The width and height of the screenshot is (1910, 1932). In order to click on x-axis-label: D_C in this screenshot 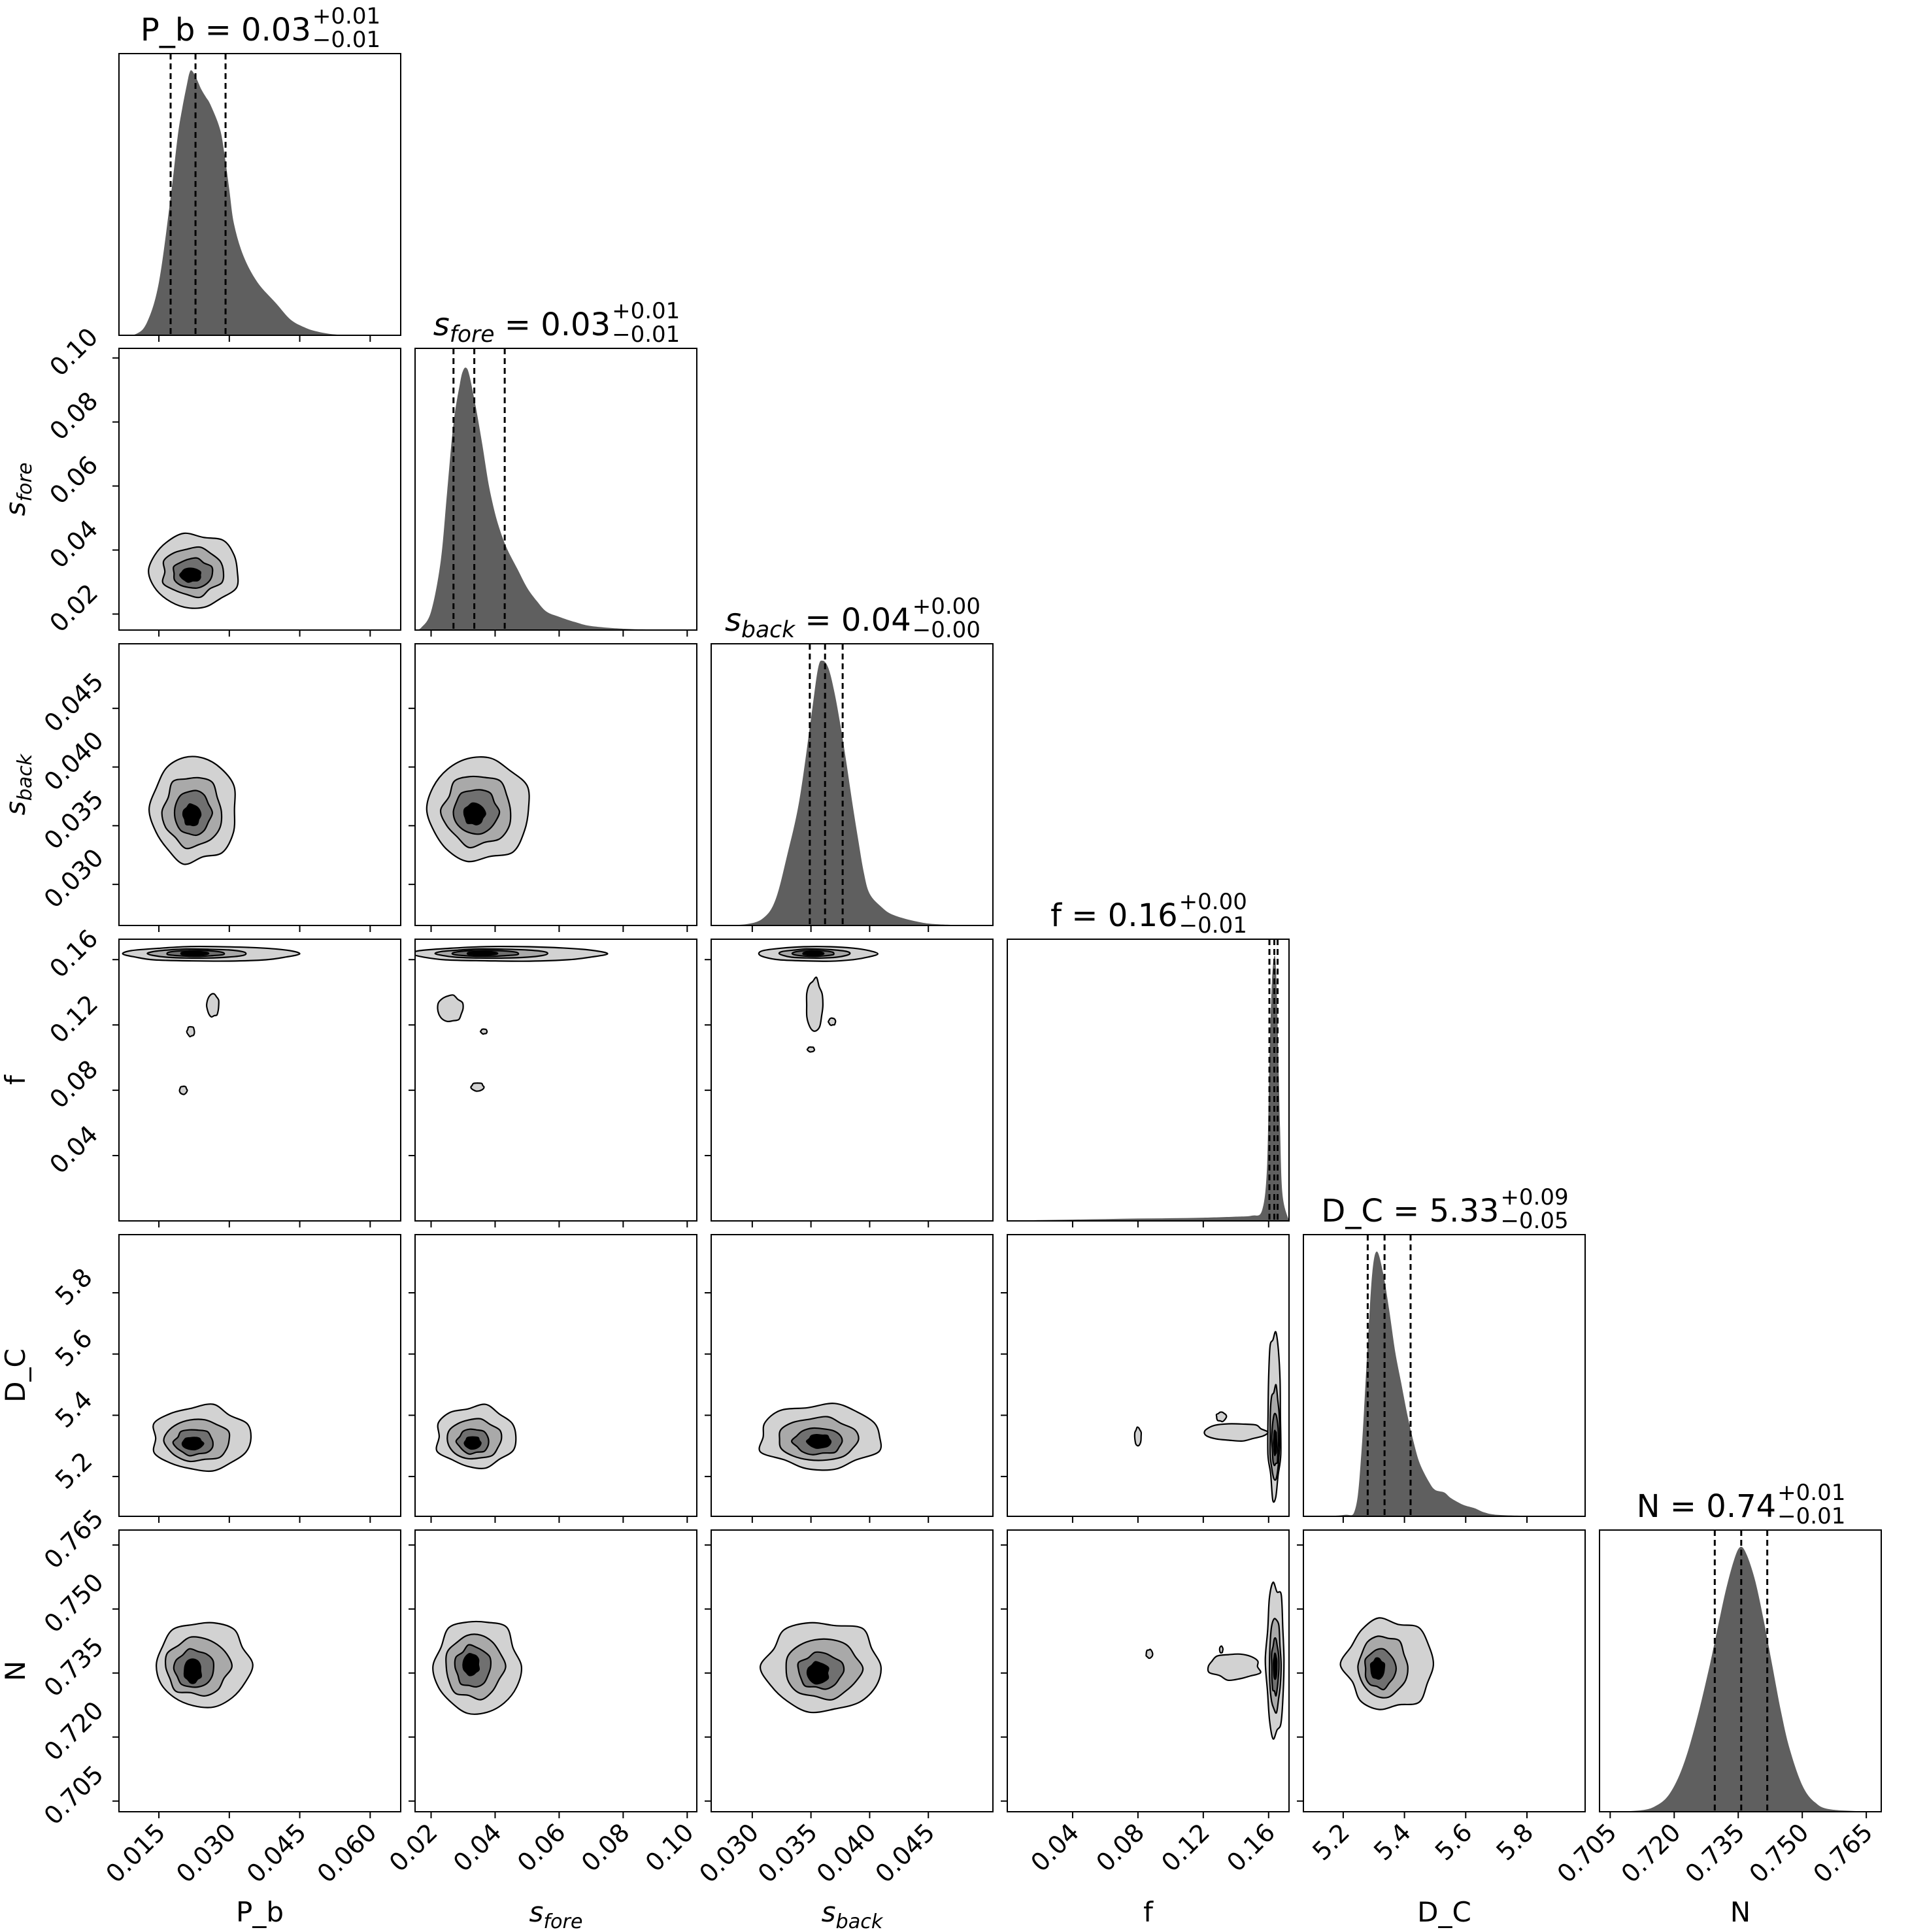, I will do `click(1444, 1912)`.